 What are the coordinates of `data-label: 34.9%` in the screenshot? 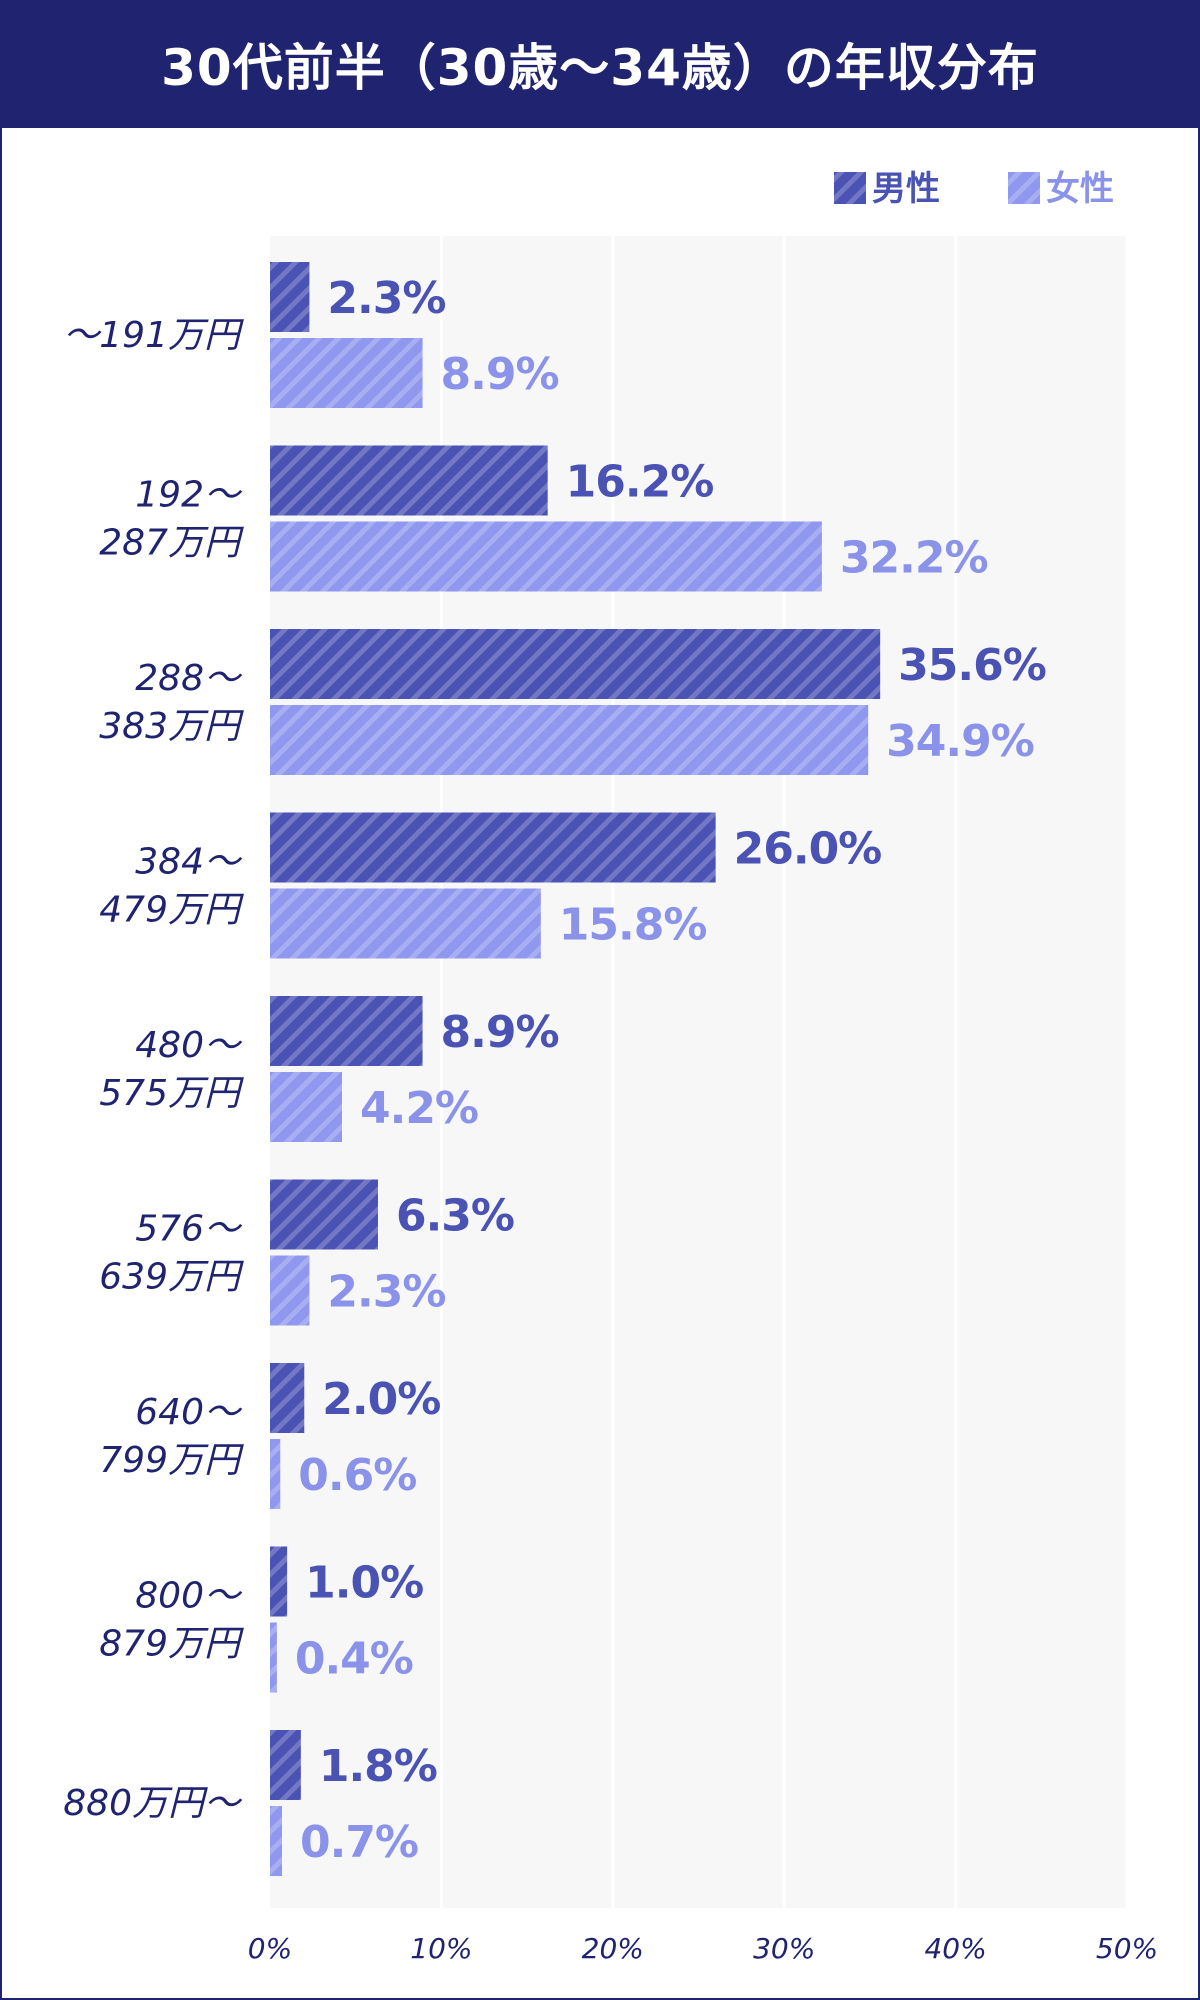 It's located at (960, 741).